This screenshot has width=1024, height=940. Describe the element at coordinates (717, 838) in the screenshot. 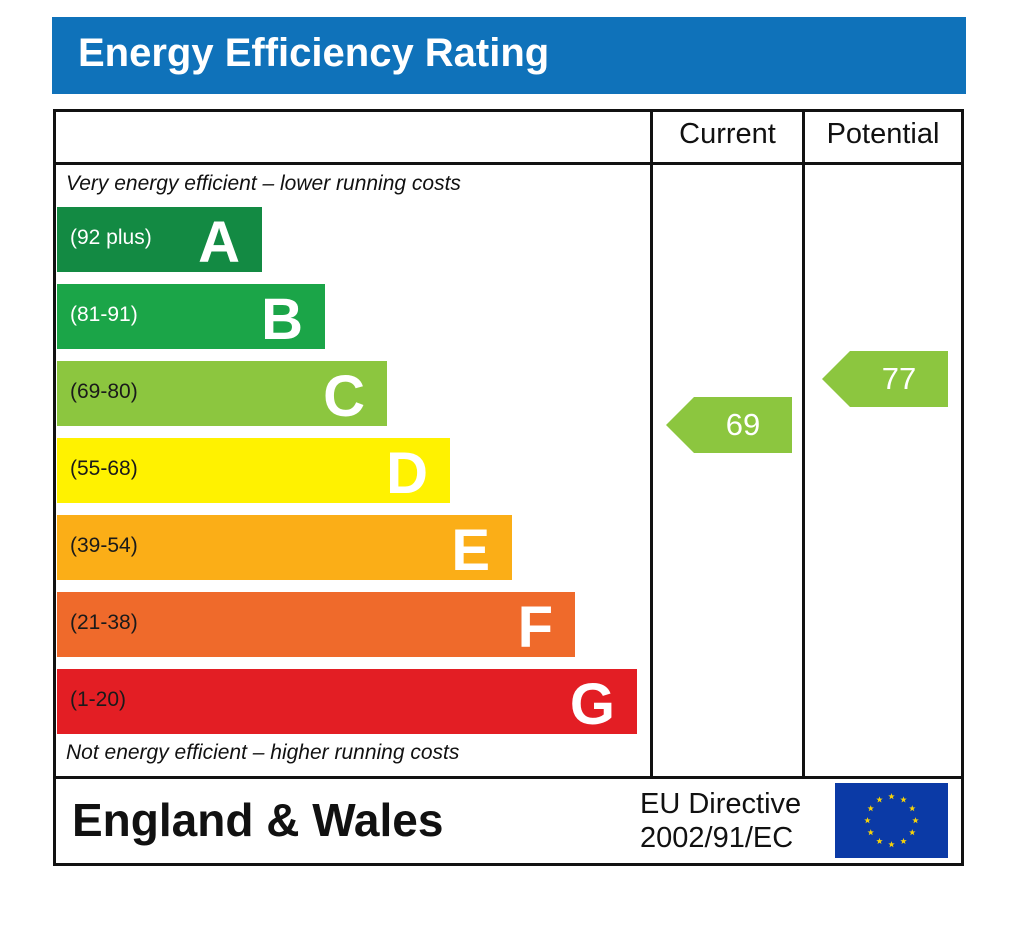

I see `directive-line-2: 2002/91/EC` at that location.